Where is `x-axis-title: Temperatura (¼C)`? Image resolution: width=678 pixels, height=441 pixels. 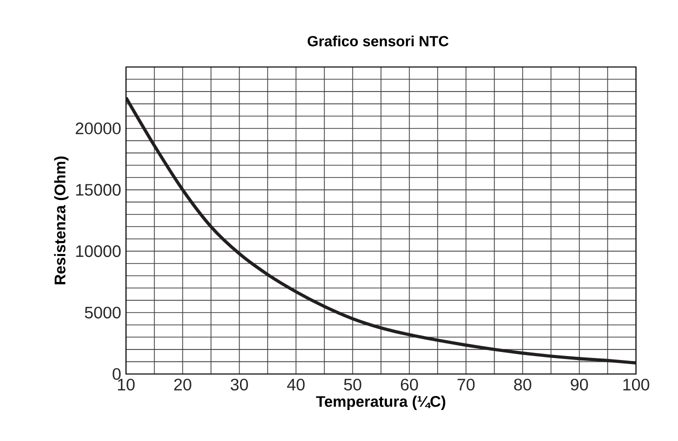 x-axis-title: Temperatura (¼C) is located at coordinates (381, 403).